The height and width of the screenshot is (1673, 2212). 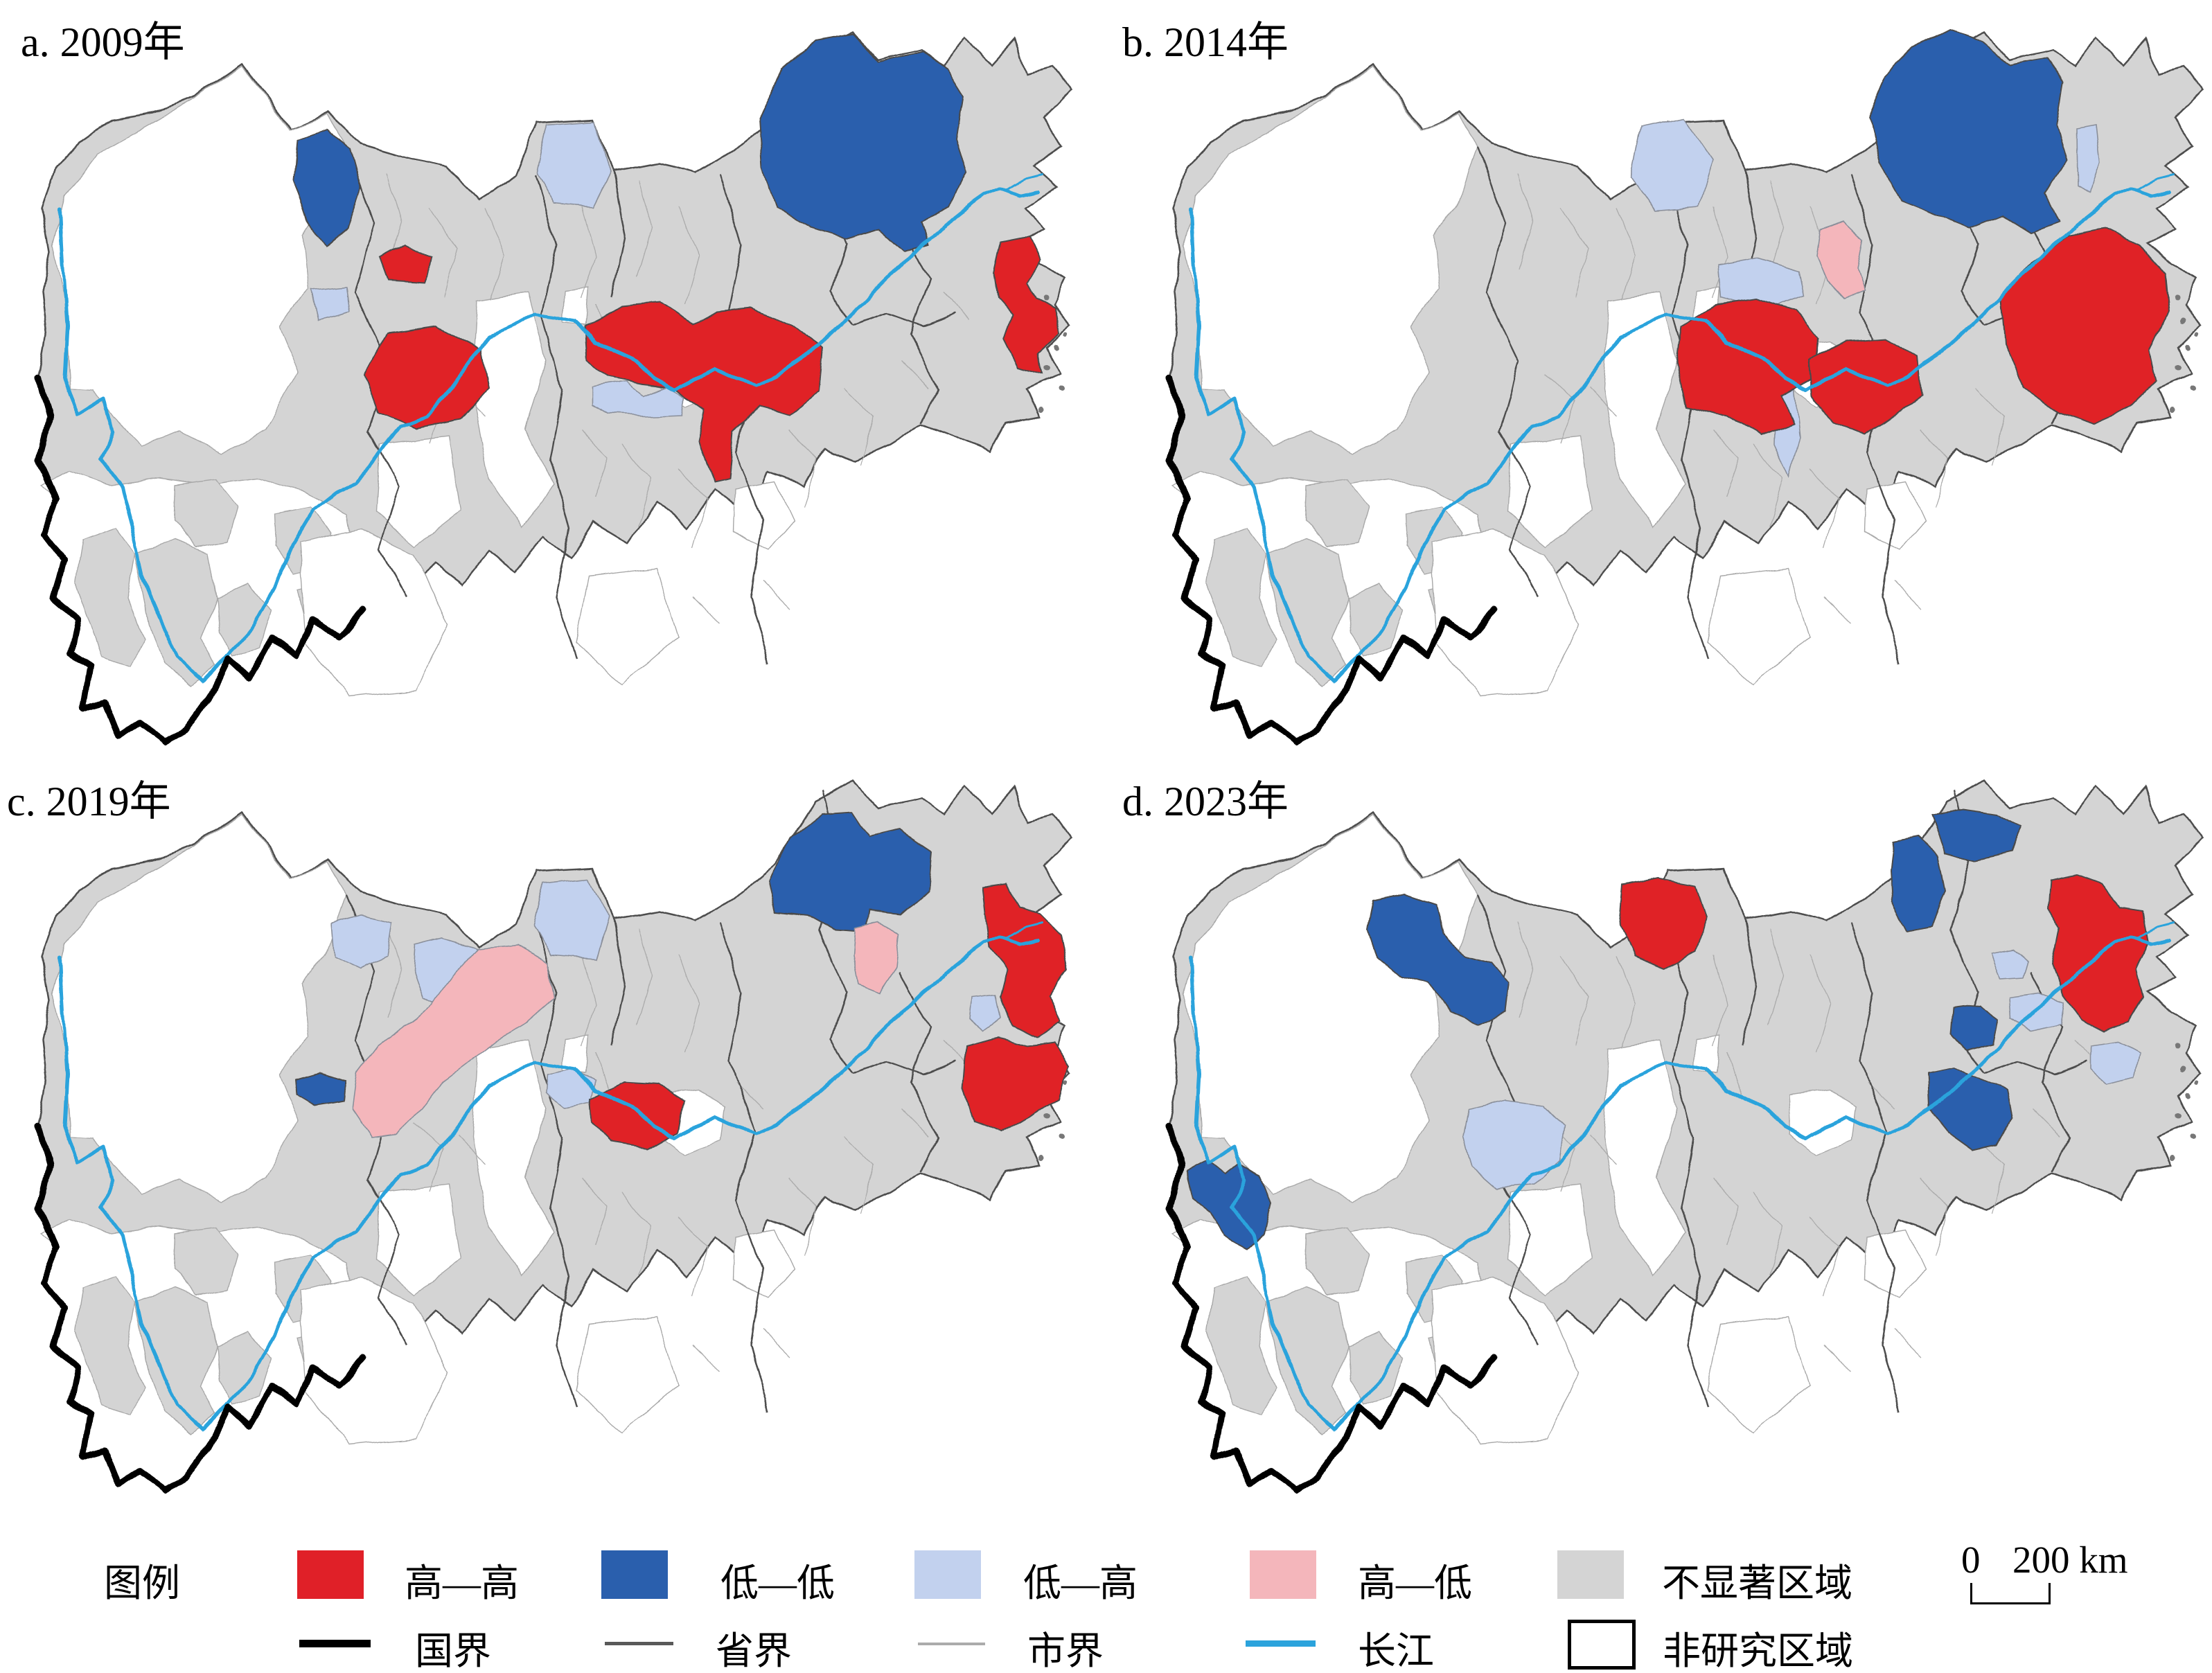 What do you see at coordinates (1283, 1574) in the screenshot?
I see `legend-swatch-high-low` at bounding box center [1283, 1574].